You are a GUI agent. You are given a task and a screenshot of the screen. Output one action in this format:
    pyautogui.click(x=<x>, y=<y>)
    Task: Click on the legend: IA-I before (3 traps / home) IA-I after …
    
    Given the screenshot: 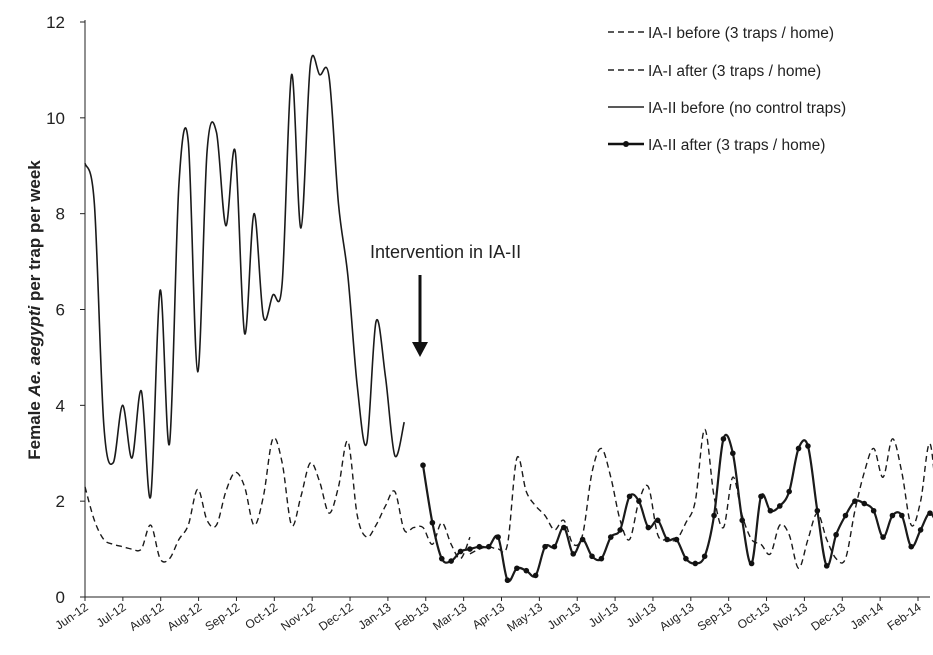 What is the action you would take?
    pyautogui.click(x=727, y=89)
    